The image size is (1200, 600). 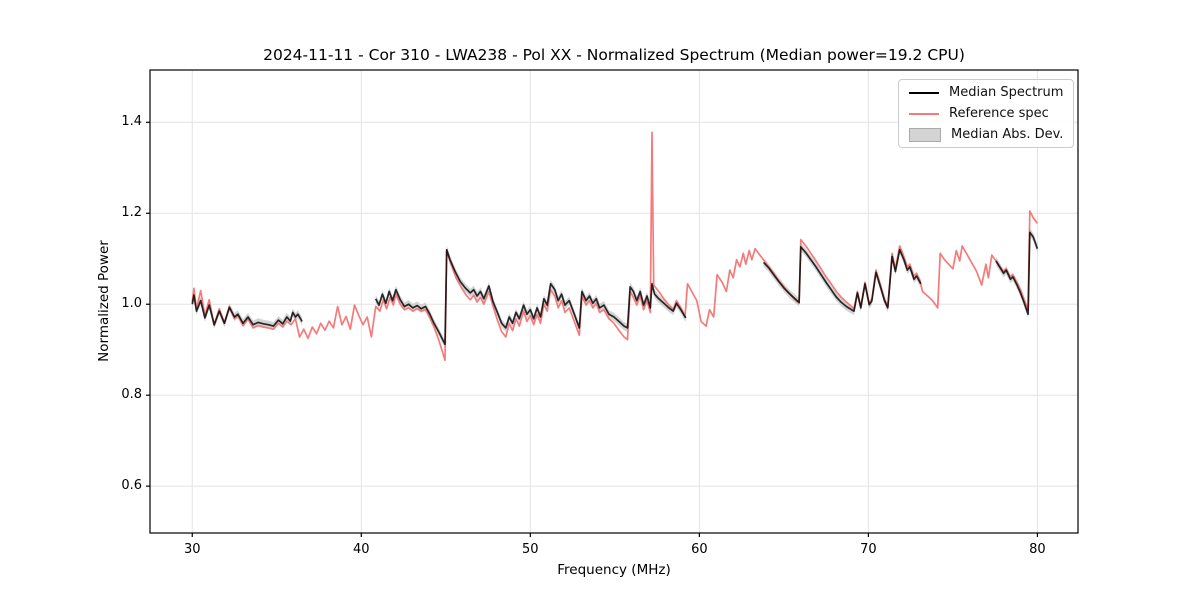 What do you see at coordinates (924, 113) in the screenshot?
I see `reference-spec-line-icon` at bounding box center [924, 113].